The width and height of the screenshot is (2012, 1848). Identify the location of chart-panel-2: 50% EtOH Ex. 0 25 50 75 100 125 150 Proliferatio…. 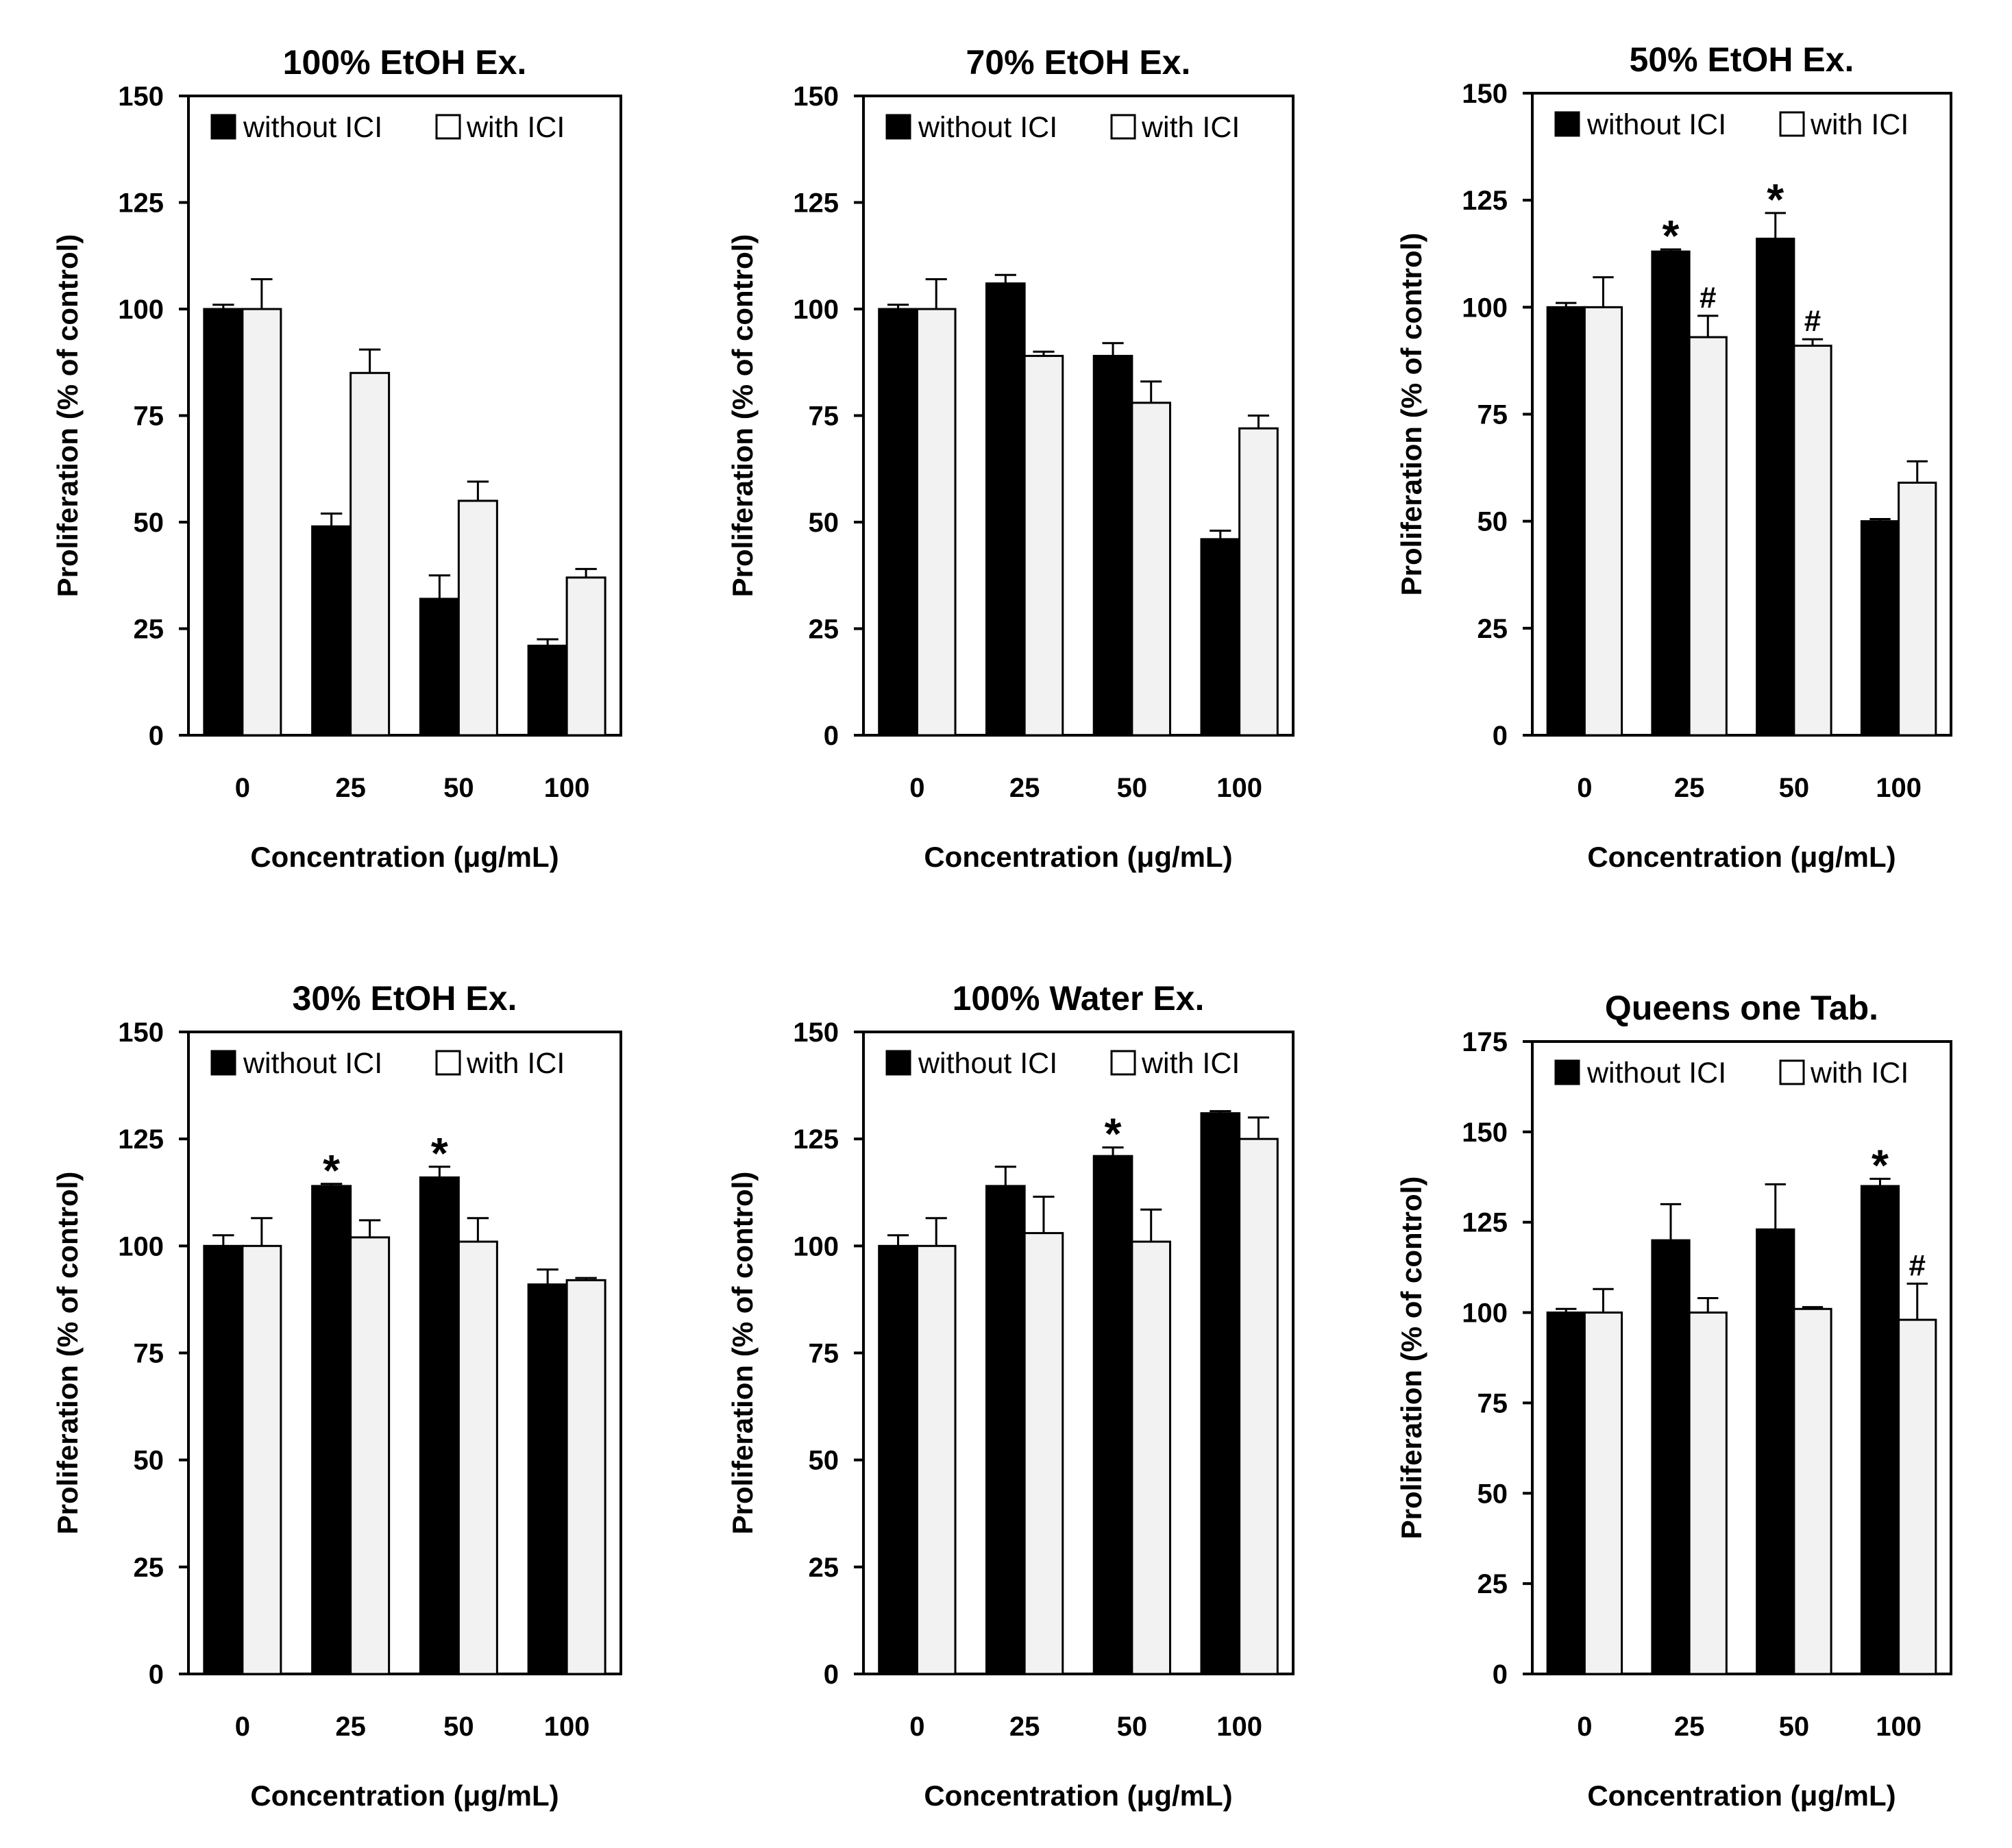
(1673, 456).